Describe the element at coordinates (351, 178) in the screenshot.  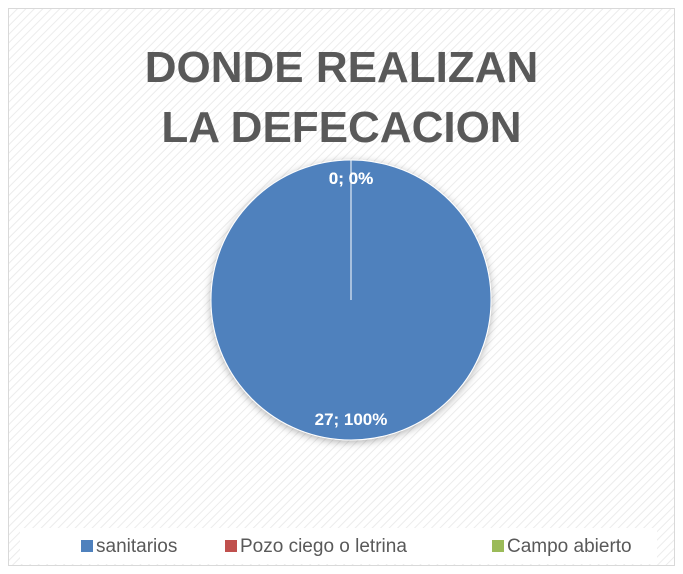
I see `data-label: 0; 0%` at that location.